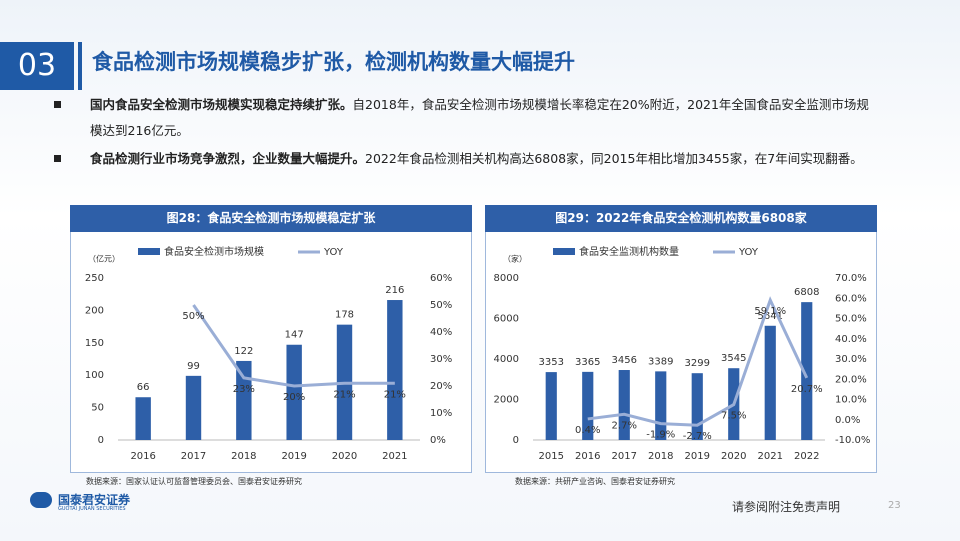 Image resolution: width=960 pixels, height=541 pixels. I want to click on y-tick-label: 200, so click(94, 310).